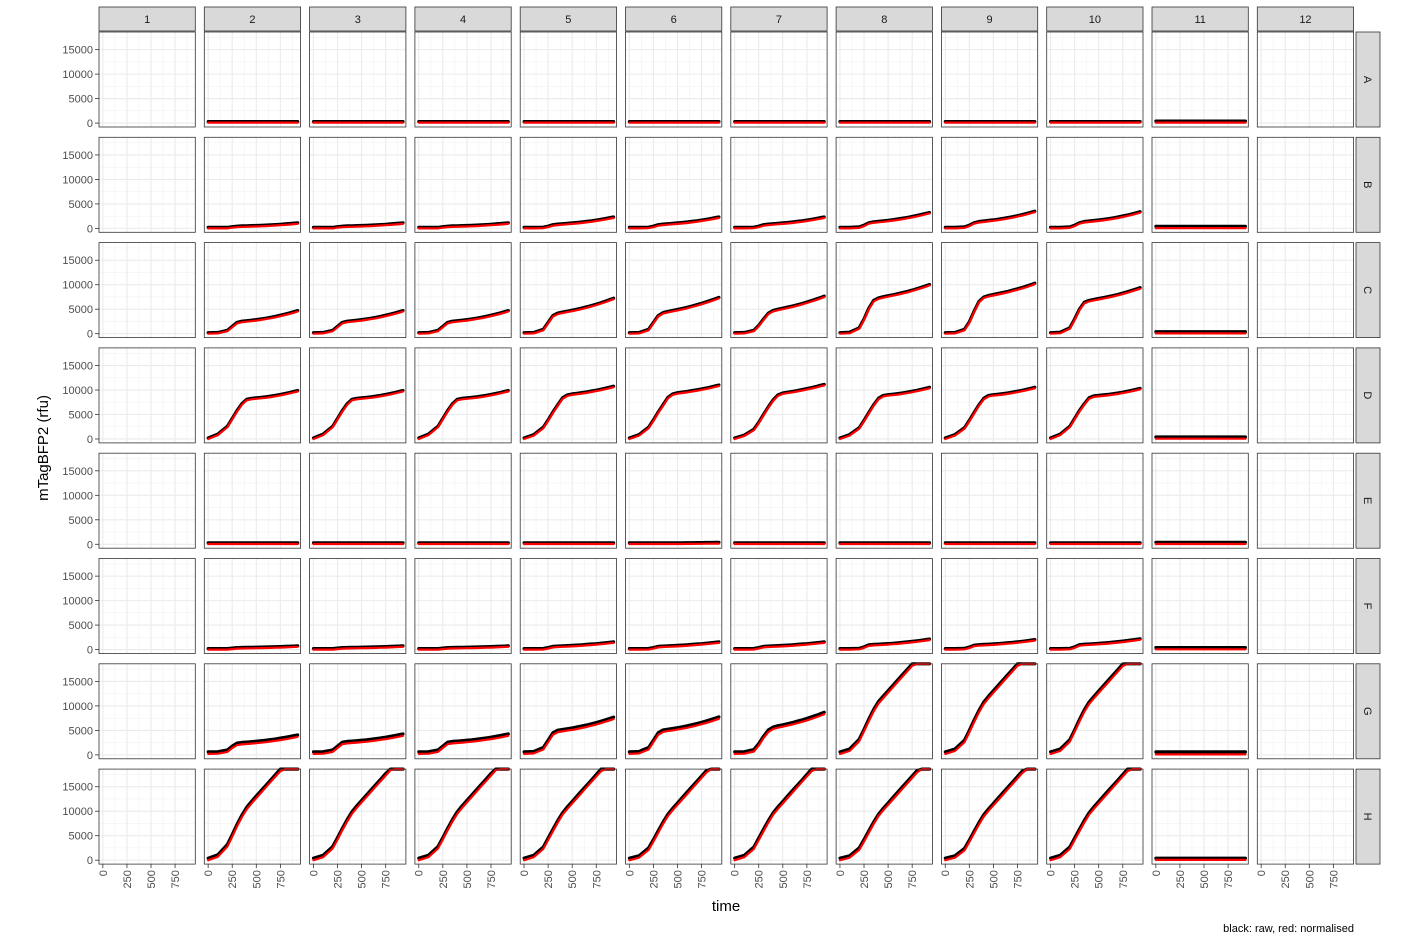 Image resolution: width=1416 pixels, height=943 pixels. What do you see at coordinates (1200, 79) in the screenshot?
I see `facet-panel-A11` at bounding box center [1200, 79].